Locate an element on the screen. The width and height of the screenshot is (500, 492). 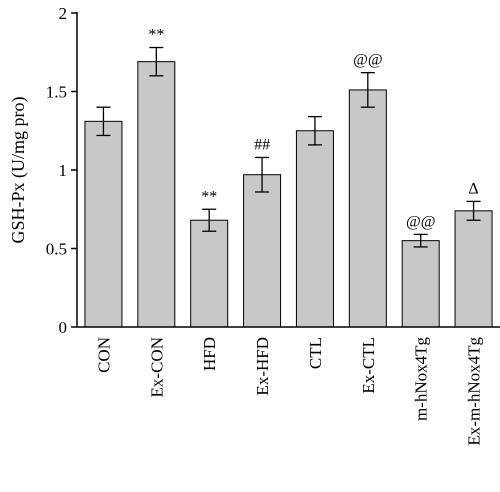
significance-mark: ## is located at coordinates (262, 144).